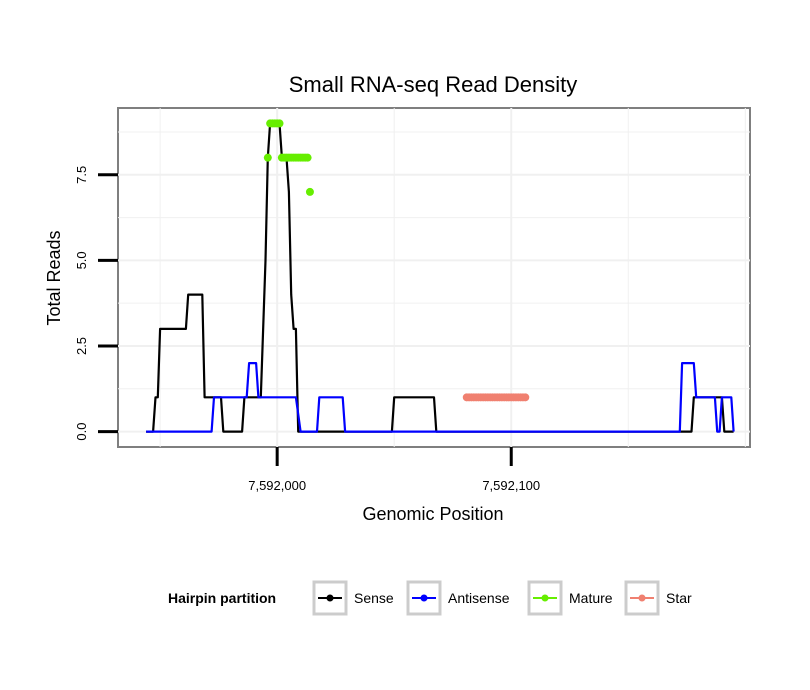  What do you see at coordinates (432, 514) in the screenshot?
I see `x-axis-title: Genomic Position` at bounding box center [432, 514].